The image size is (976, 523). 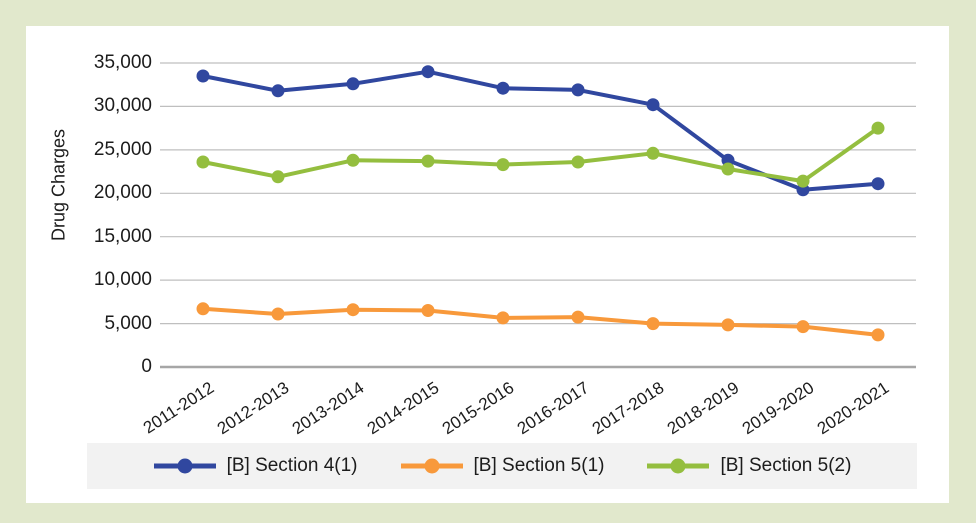 What do you see at coordinates (122, 279) in the screenshot?
I see `y-tick-label: 10,000` at bounding box center [122, 279].